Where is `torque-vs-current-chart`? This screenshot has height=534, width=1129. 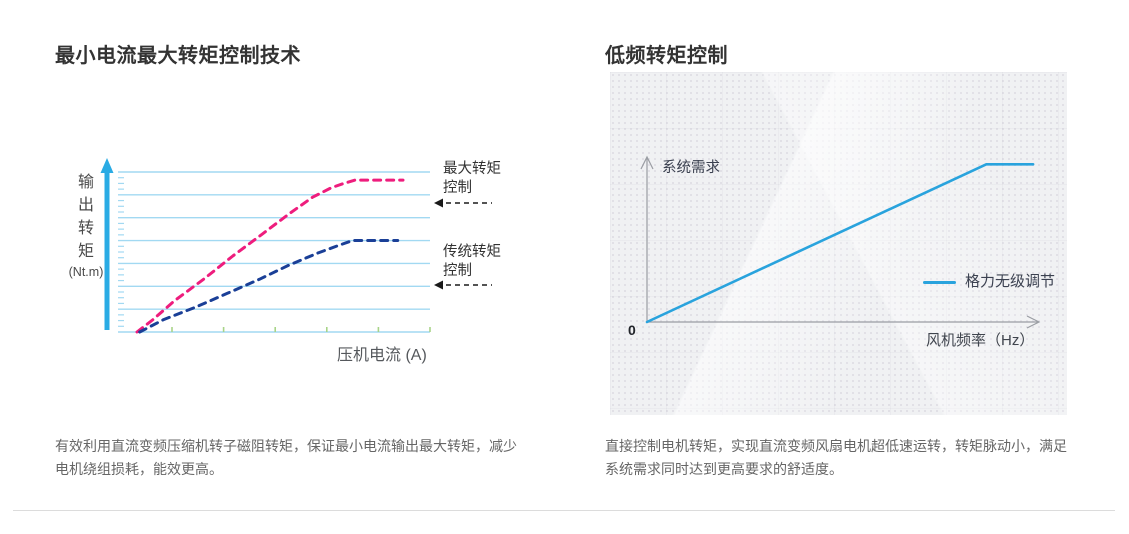 torque-vs-current-chart is located at coordinates (265, 246).